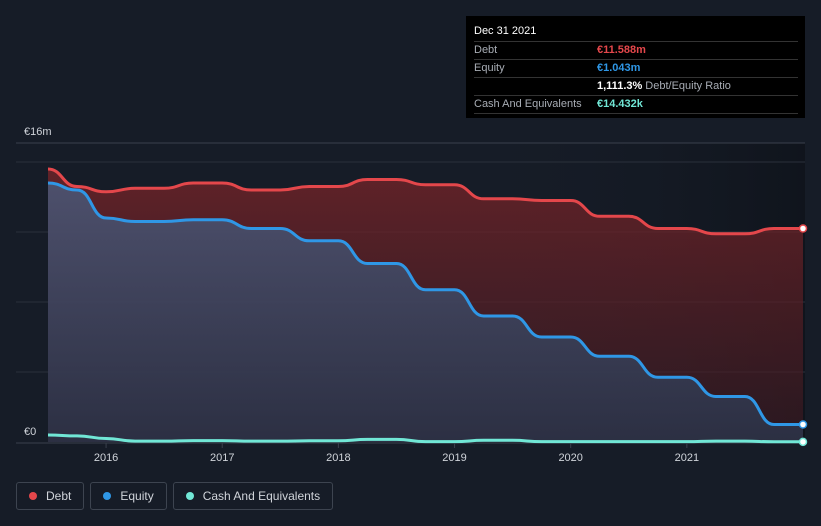 Image resolution: width=821 pixels, height=526 pixels. What do you see at coordinates (489, 68) in the screenshot?
I see `tooltip-label-equity: Equity` at bounding box center [489, 68].